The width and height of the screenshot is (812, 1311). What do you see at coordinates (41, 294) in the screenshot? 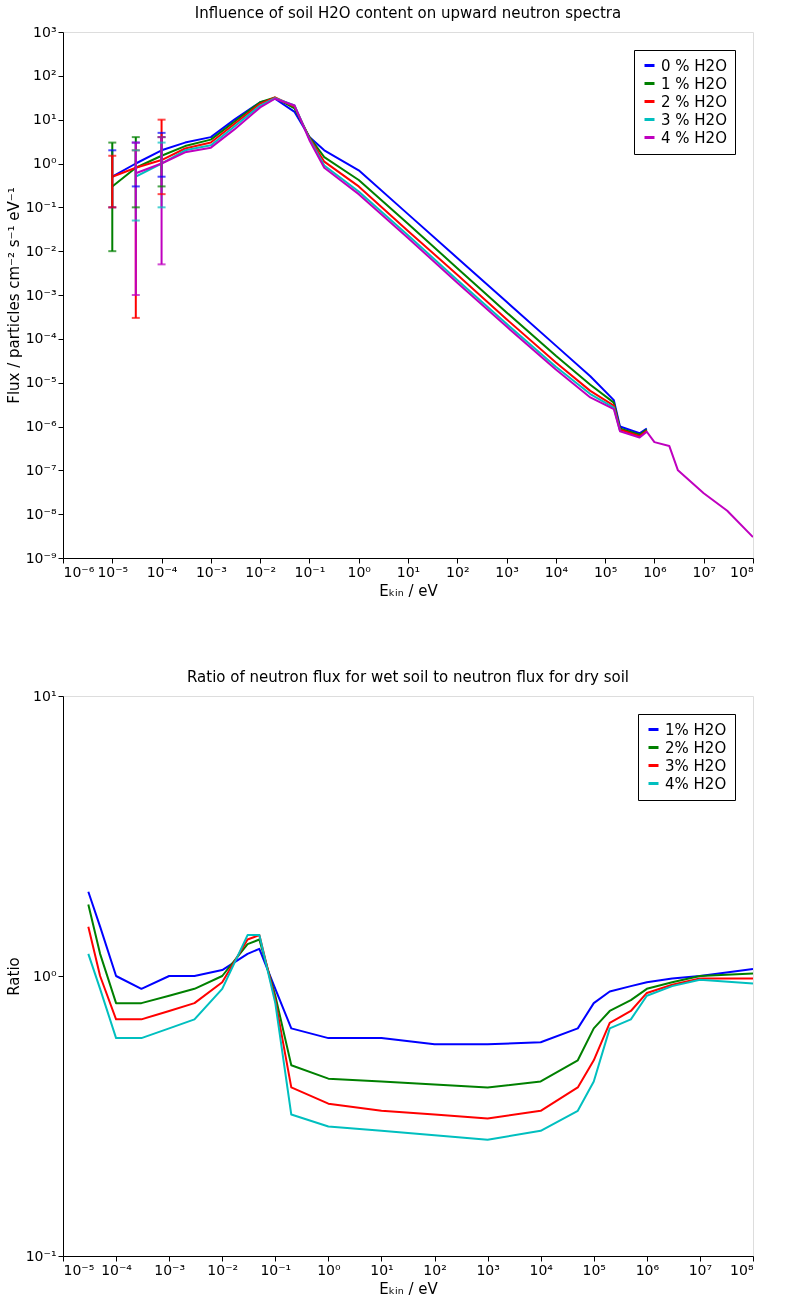
I see `y-tick-label: 10⁻³` at bounding box center [41, 294].